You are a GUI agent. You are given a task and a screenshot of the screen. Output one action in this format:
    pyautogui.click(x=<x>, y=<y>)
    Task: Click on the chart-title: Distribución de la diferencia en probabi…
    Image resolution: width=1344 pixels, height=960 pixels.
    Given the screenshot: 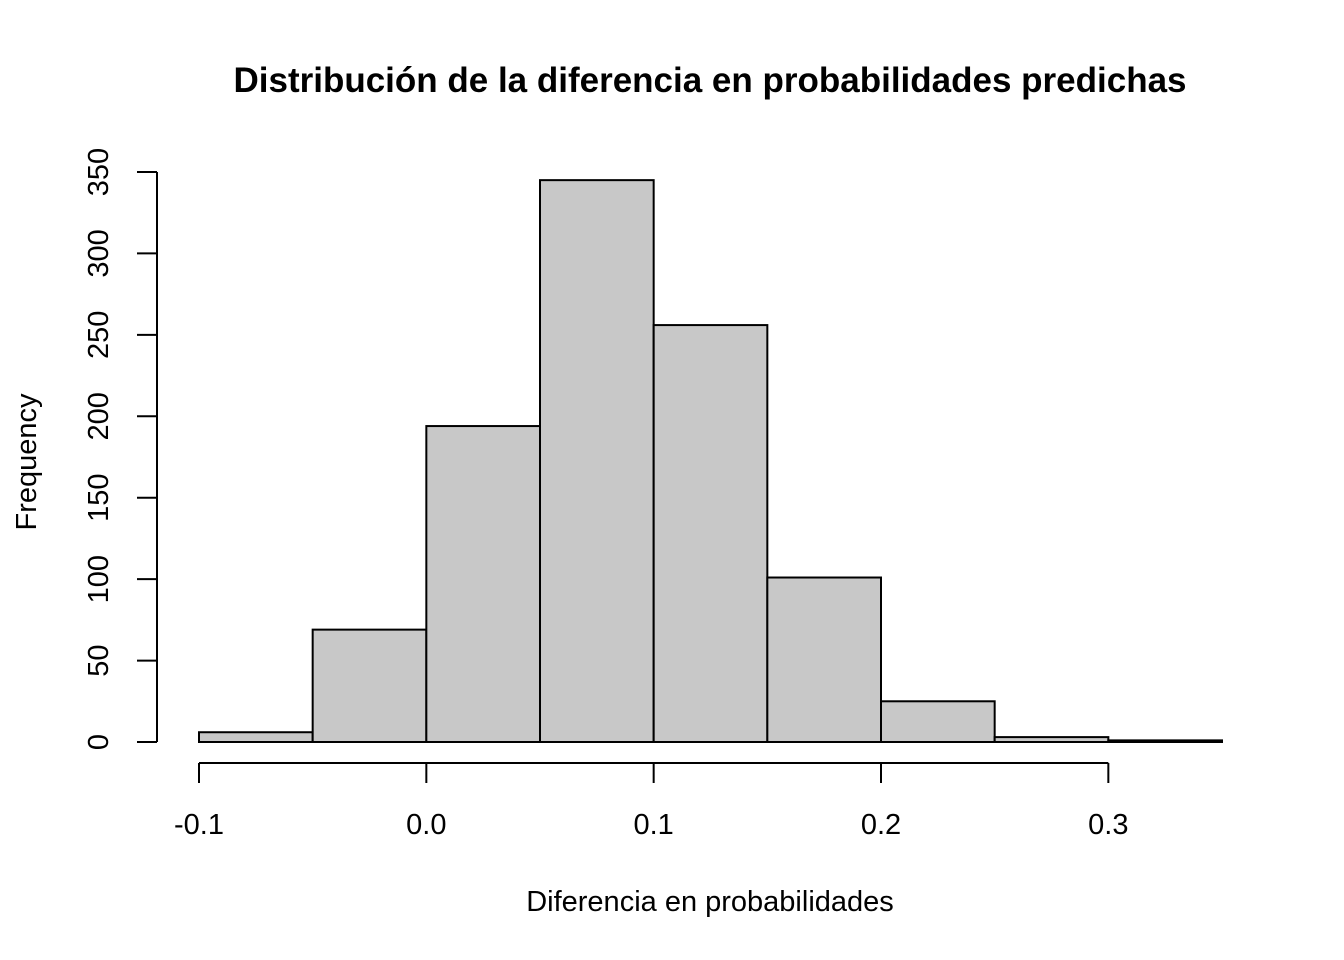 What is the action you would take?
    pyautogui.click(x=709, y=80)
    